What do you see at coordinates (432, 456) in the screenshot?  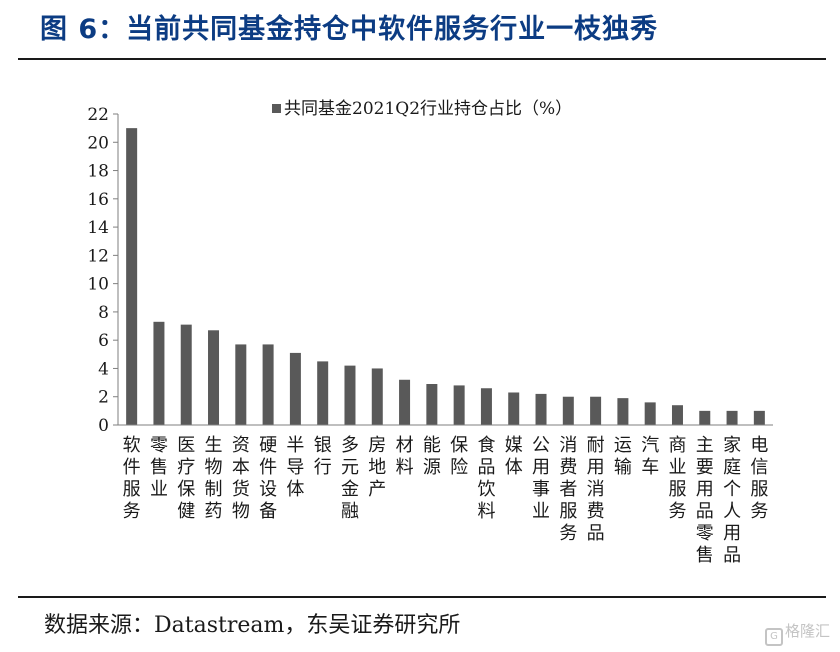 I see `x-tick-label: 能源` at bounding box center [432, 456].